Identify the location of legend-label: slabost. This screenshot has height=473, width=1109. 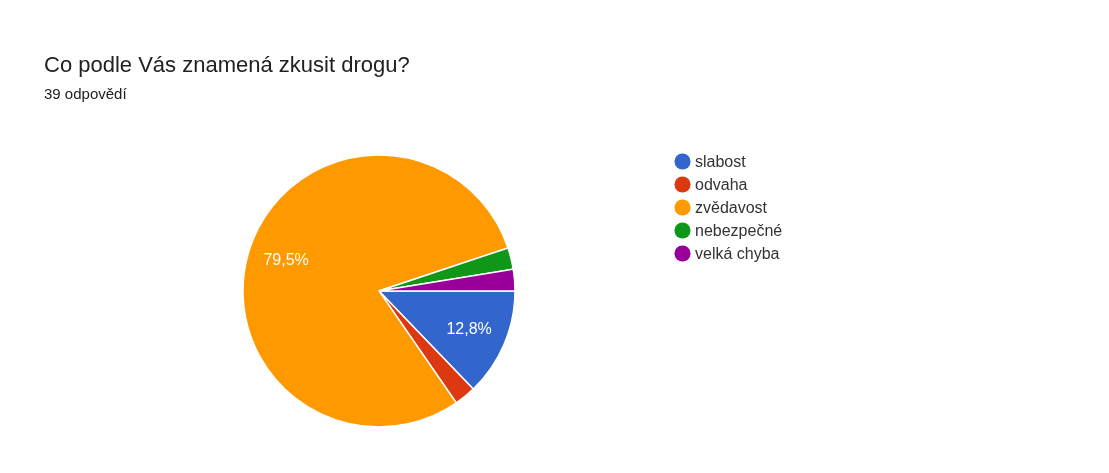
(721, 161).